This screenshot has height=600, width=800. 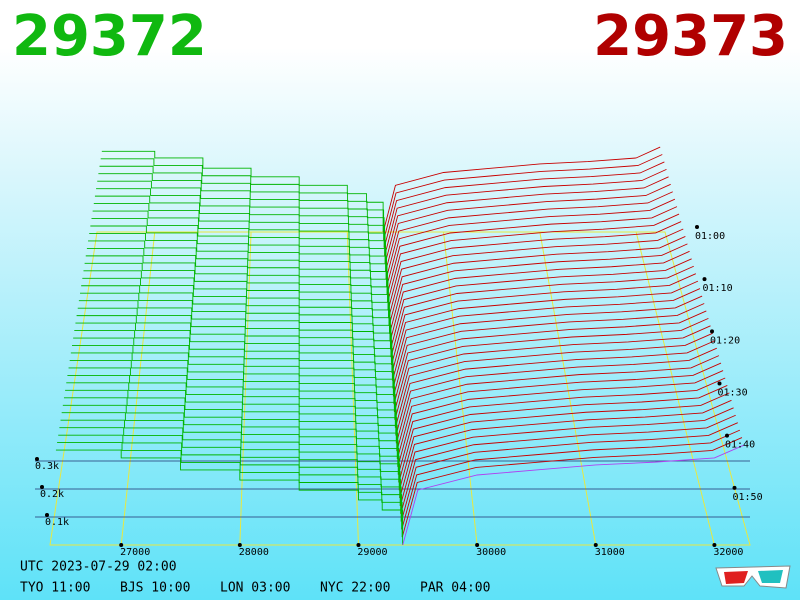 What do you see at coordinates (155, 588) in the screenshot?
I see `clock-label: BJS 10:00` at bounding box center [155, 588].